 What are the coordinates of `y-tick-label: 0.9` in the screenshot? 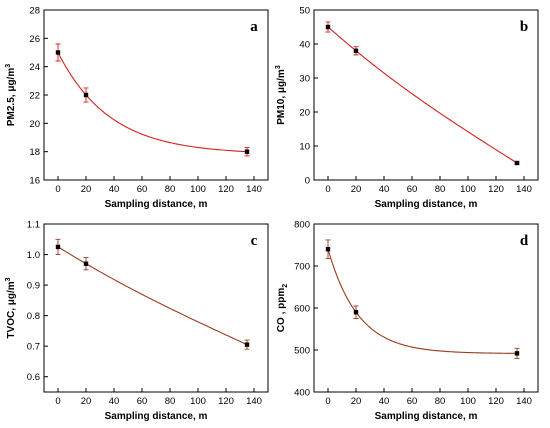 It's located at (33, 286).